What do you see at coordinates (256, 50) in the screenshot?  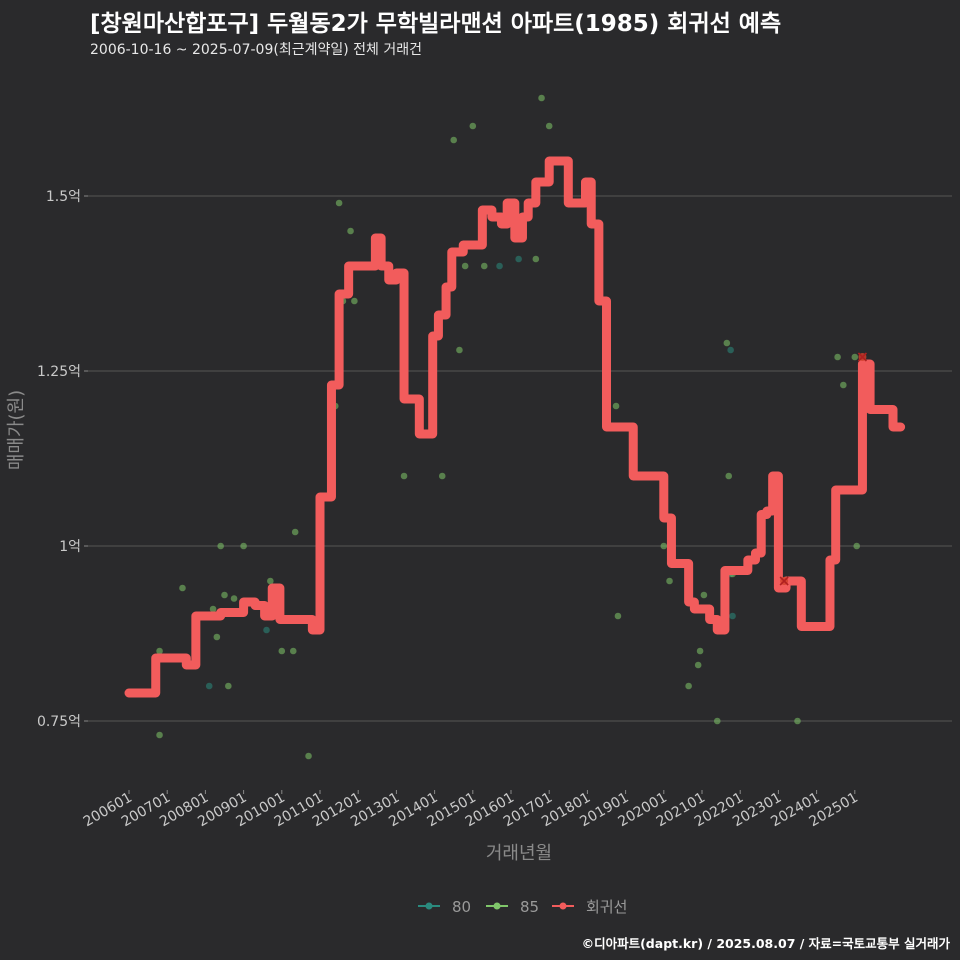 I see `chart-subtitle: 2006-10-16 ~ 2025-07-09(최근계약일) 전체 거래건` at bounding box center [256, 50].